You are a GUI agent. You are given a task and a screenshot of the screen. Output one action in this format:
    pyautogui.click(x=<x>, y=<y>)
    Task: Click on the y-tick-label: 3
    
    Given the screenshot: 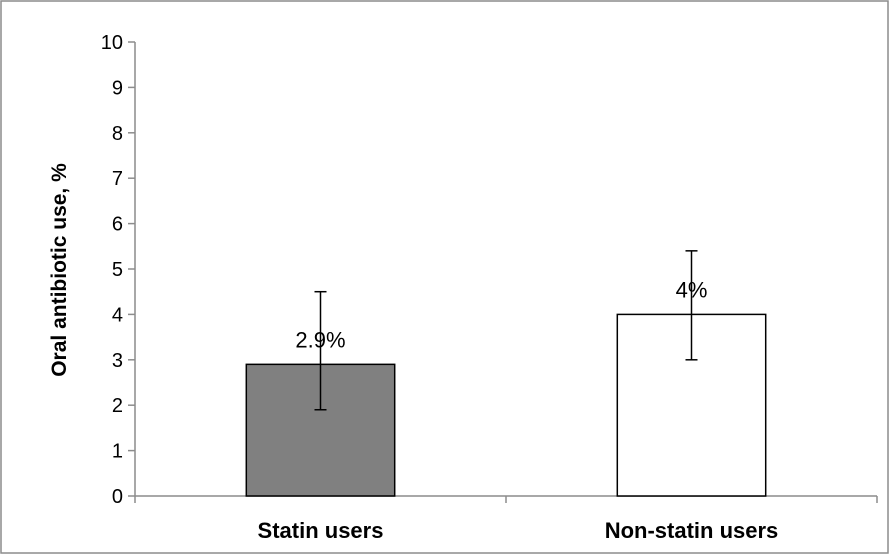 What is the action you would take?
    pyautogui.click(x=117, y=361)
    